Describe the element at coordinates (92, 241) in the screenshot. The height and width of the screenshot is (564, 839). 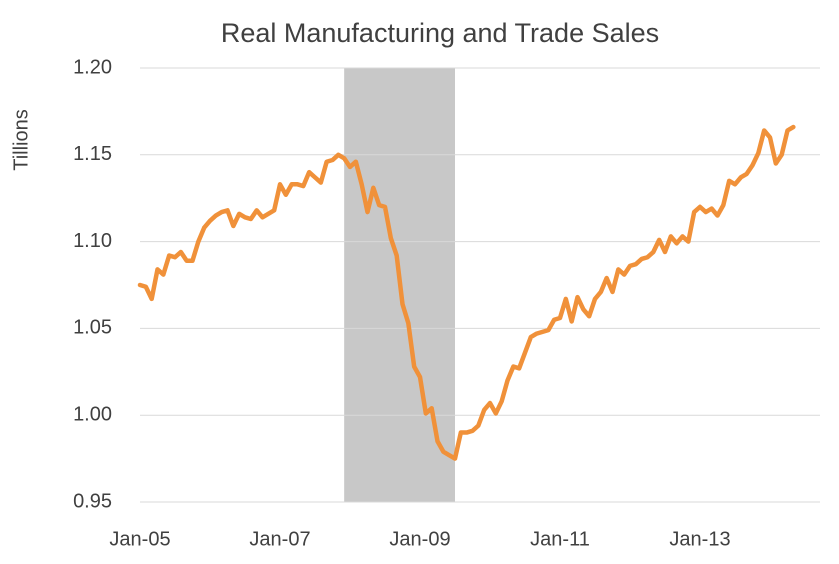
I see `y-tick-label: 1.10` at that location.